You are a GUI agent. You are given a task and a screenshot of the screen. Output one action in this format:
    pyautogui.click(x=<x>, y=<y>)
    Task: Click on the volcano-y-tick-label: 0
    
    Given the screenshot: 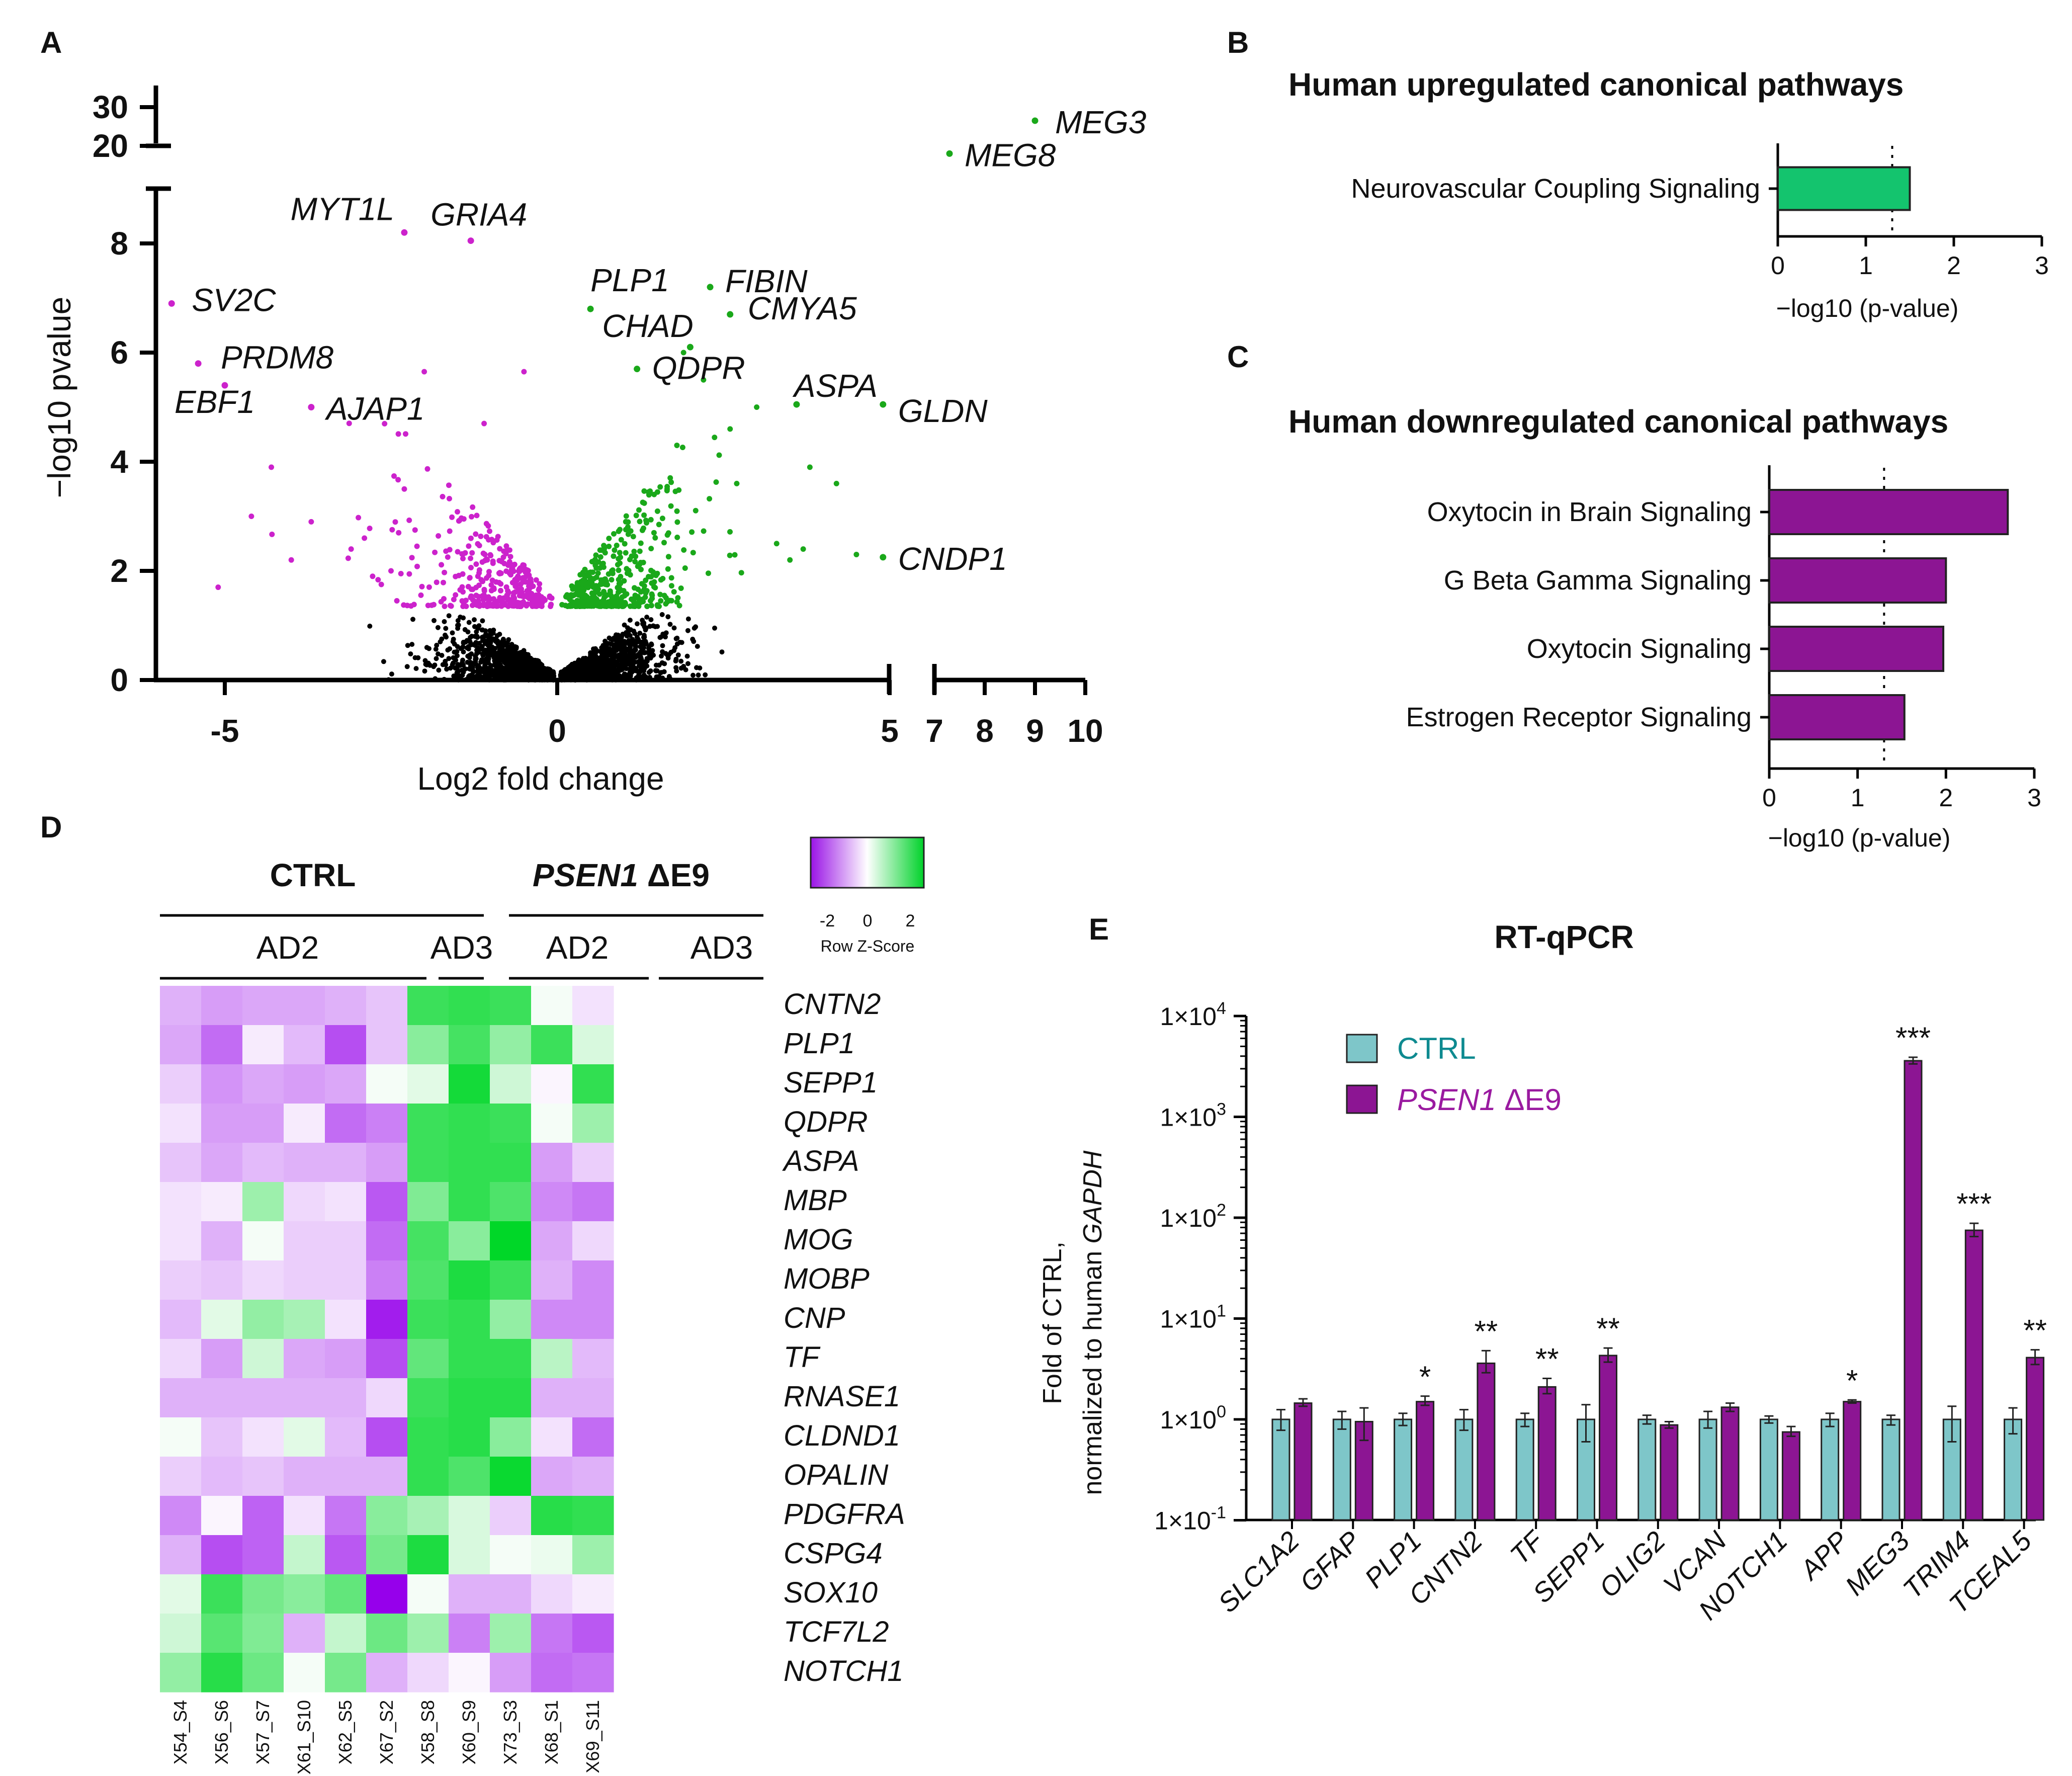 What is the action you would take?
    pyautogui.click(x=119, y=680)
    